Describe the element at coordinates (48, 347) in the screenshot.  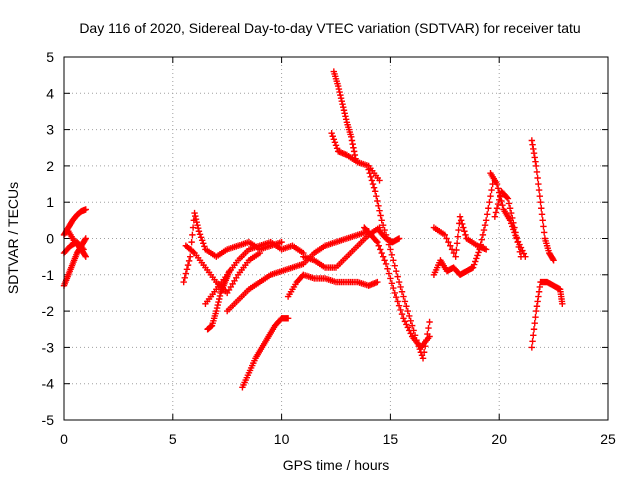
I see `y-tick-label: -3` at that location.